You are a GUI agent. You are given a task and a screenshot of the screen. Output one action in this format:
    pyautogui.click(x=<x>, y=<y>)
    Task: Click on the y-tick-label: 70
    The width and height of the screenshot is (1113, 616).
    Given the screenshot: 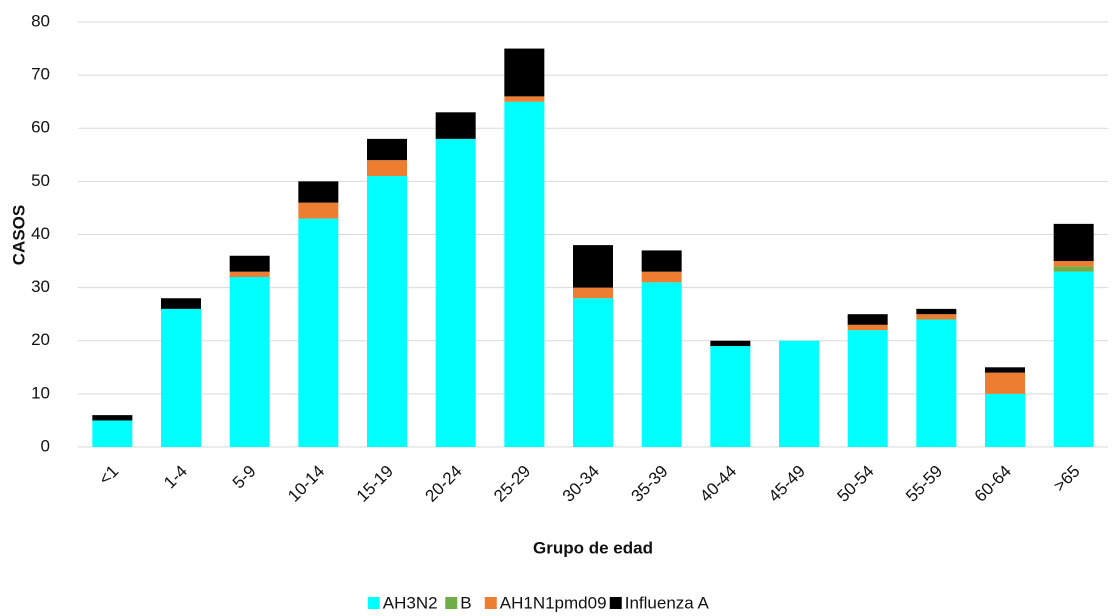 What is the action you would take?
    pyautogui.click(x=40, y=74)
    